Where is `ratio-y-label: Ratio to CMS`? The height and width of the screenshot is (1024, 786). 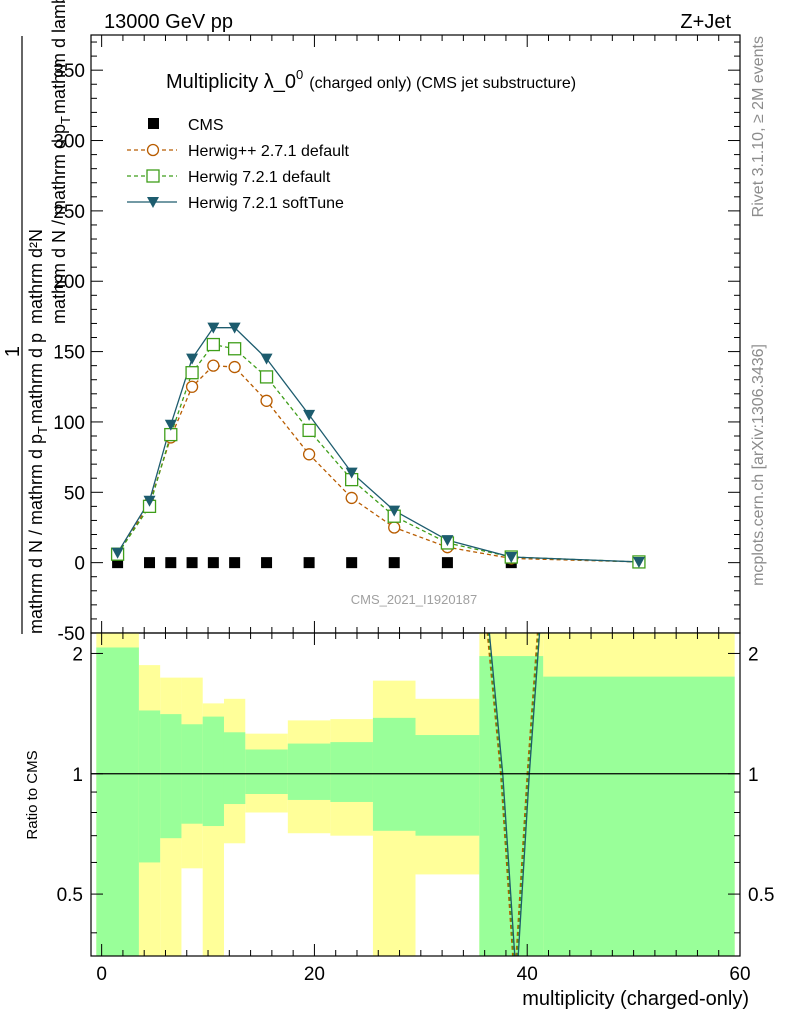
ratio-y-label: Ratio to CMS is located at coordinates (32, 794).